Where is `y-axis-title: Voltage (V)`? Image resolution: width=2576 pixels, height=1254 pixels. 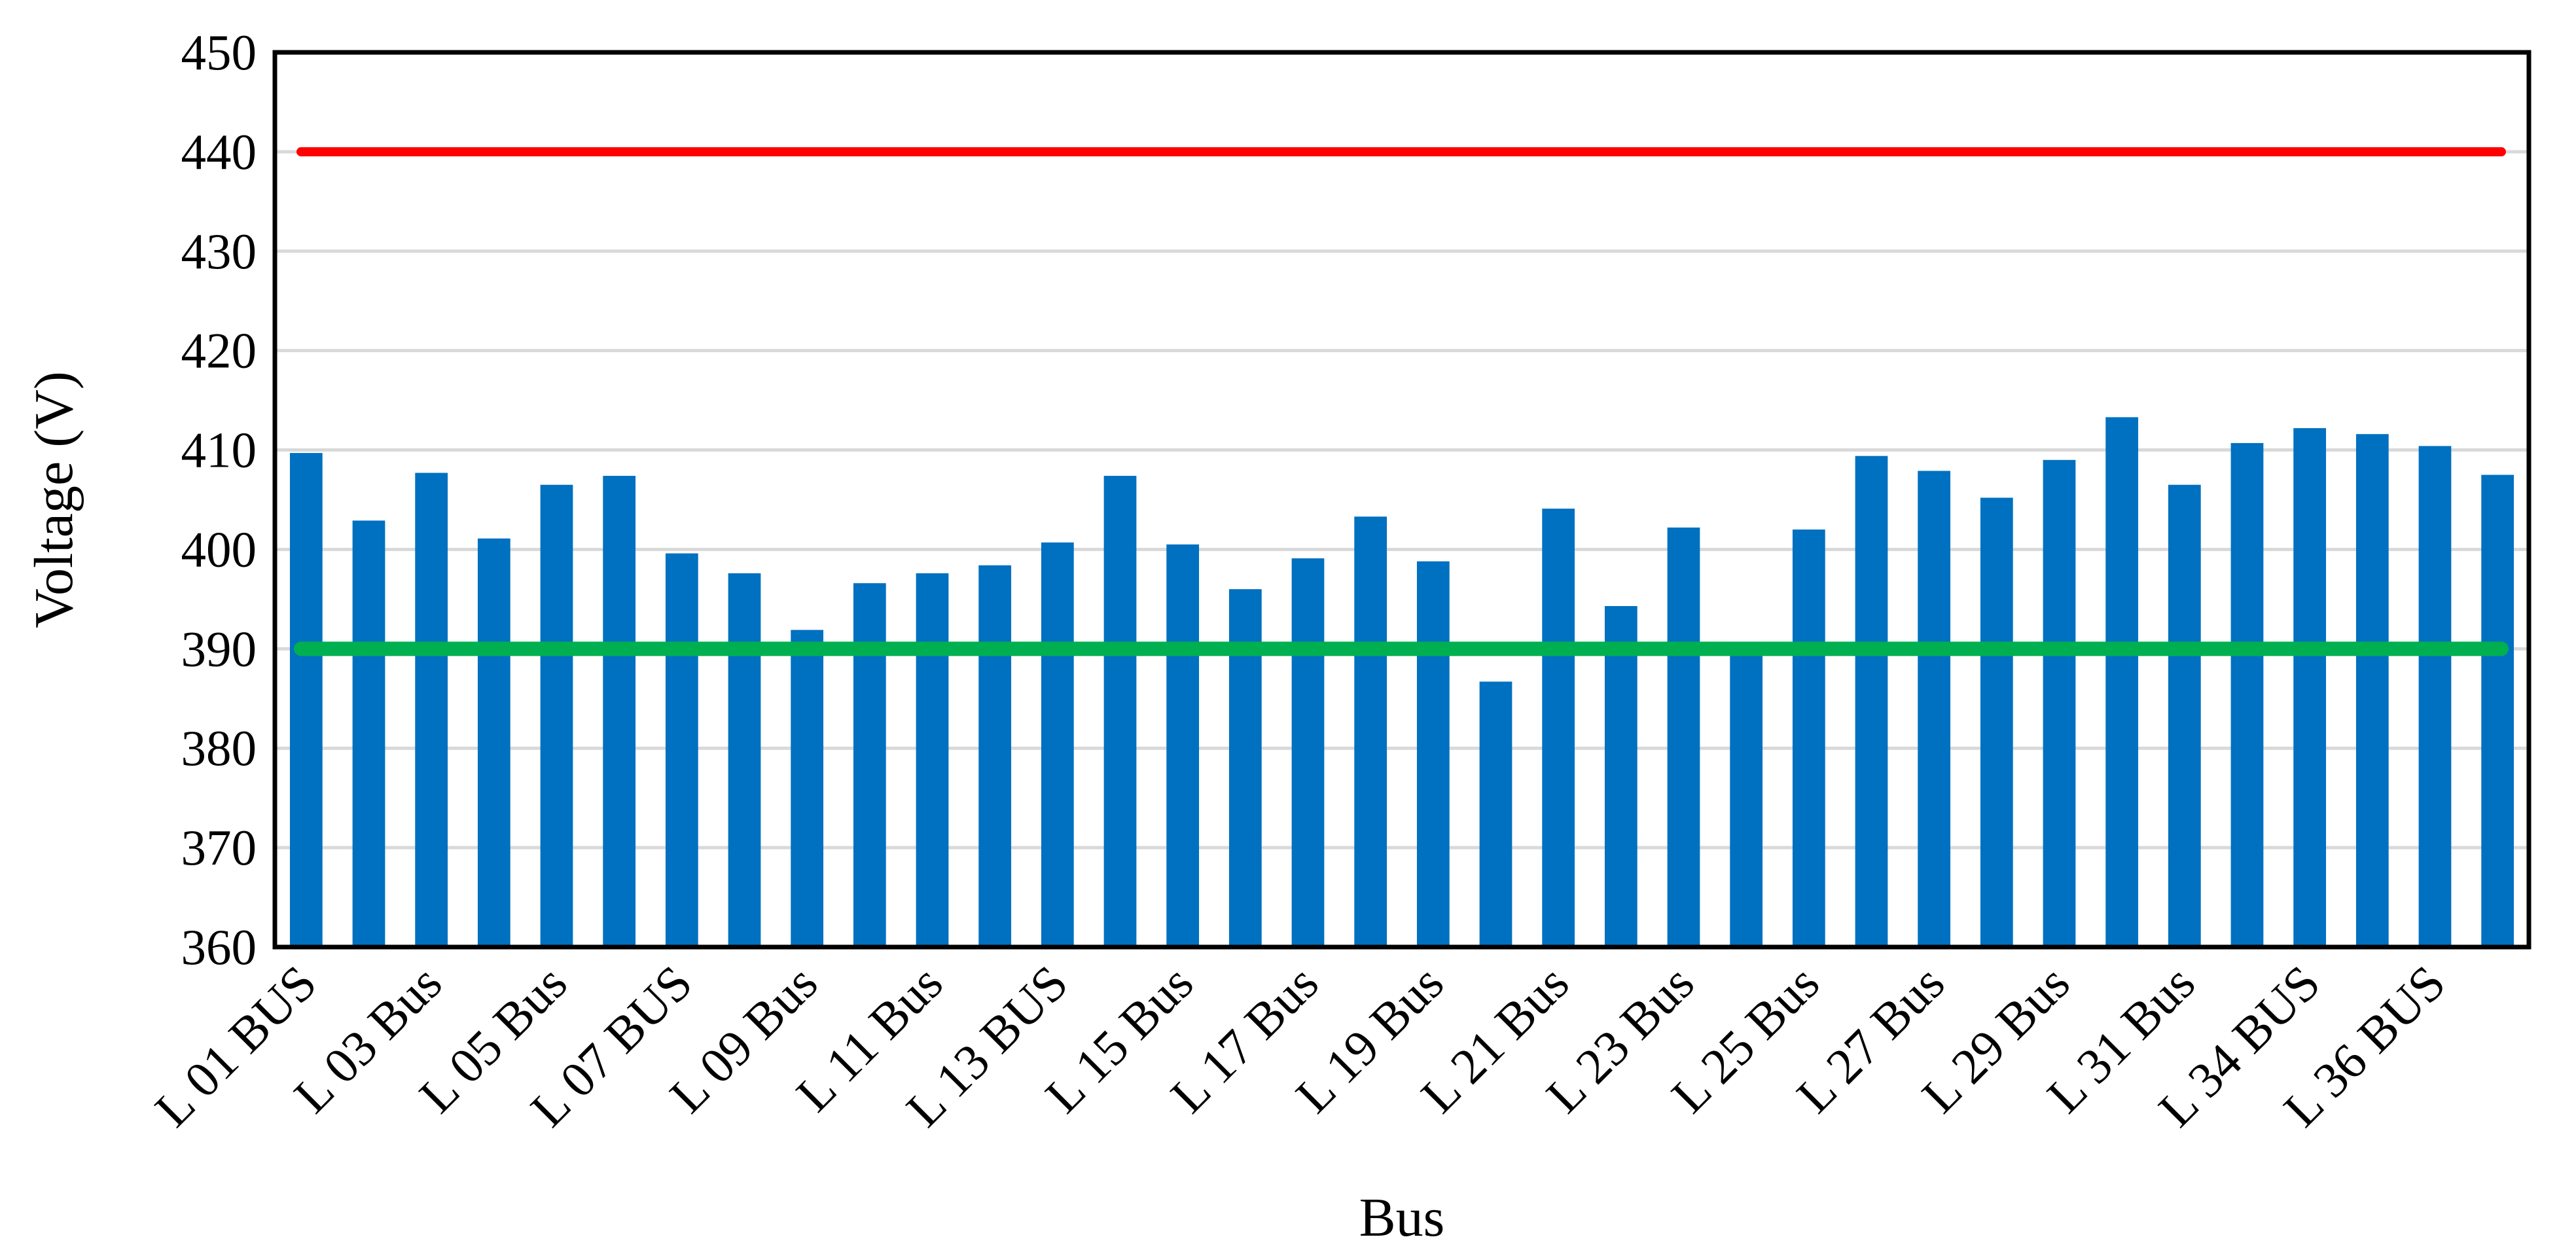
y-axis-title: Voltage (V) is located at coordinates (54, 499).